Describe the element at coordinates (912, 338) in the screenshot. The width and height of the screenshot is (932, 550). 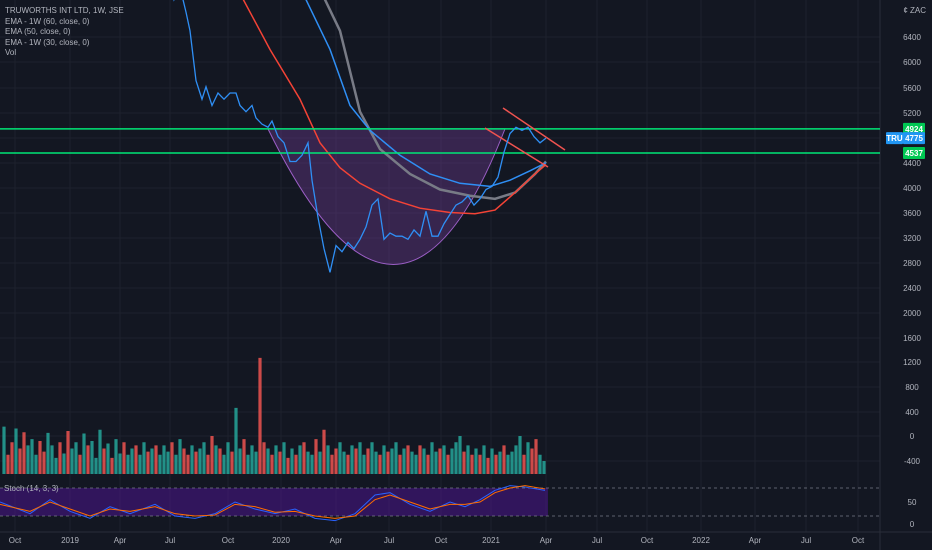
I see `price-tick-label: 1600` at that location.